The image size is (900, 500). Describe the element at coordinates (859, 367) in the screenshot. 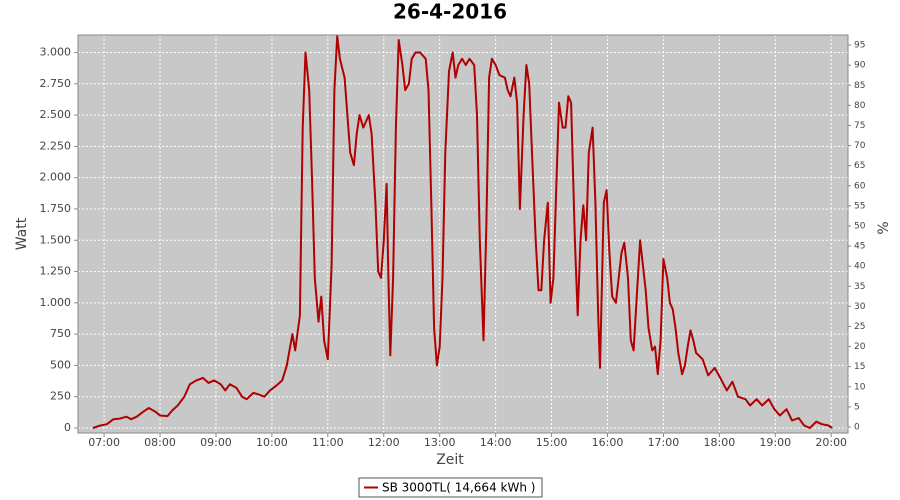

I see `y2-tick-label: 15` at that location.